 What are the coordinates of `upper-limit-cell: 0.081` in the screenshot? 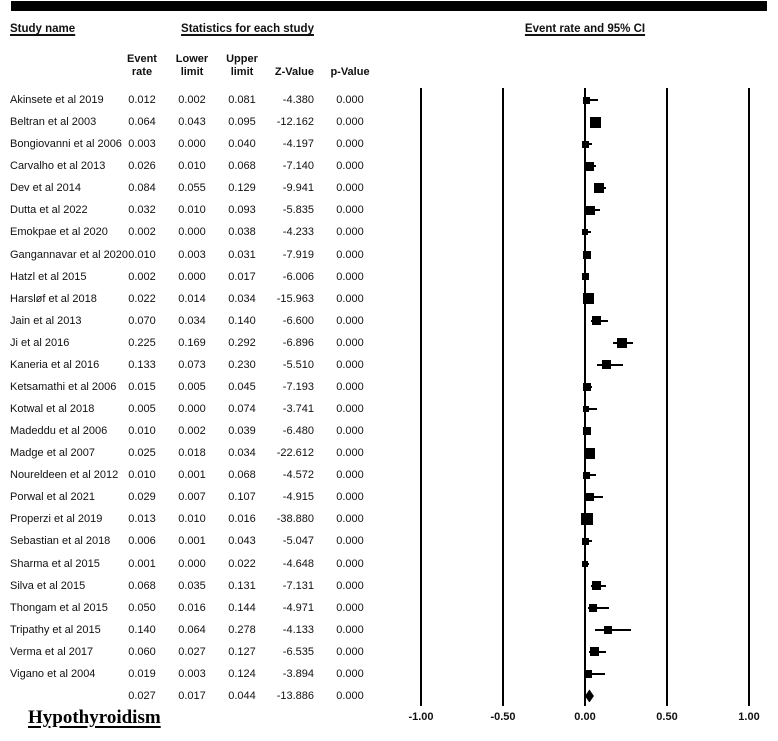 It's located at (242, 100).